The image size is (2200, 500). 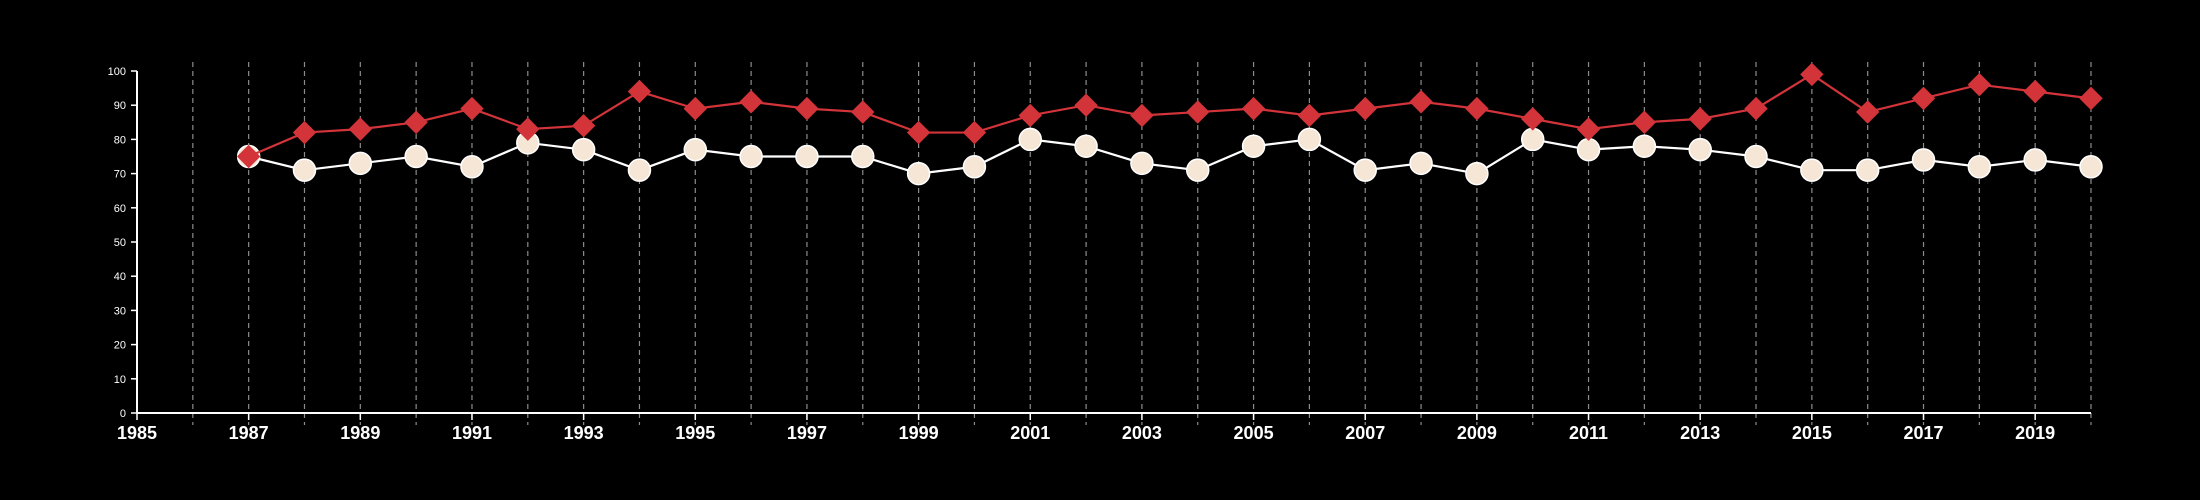 I want to click on series-0-point-2006, so click(x=1309, y=139).